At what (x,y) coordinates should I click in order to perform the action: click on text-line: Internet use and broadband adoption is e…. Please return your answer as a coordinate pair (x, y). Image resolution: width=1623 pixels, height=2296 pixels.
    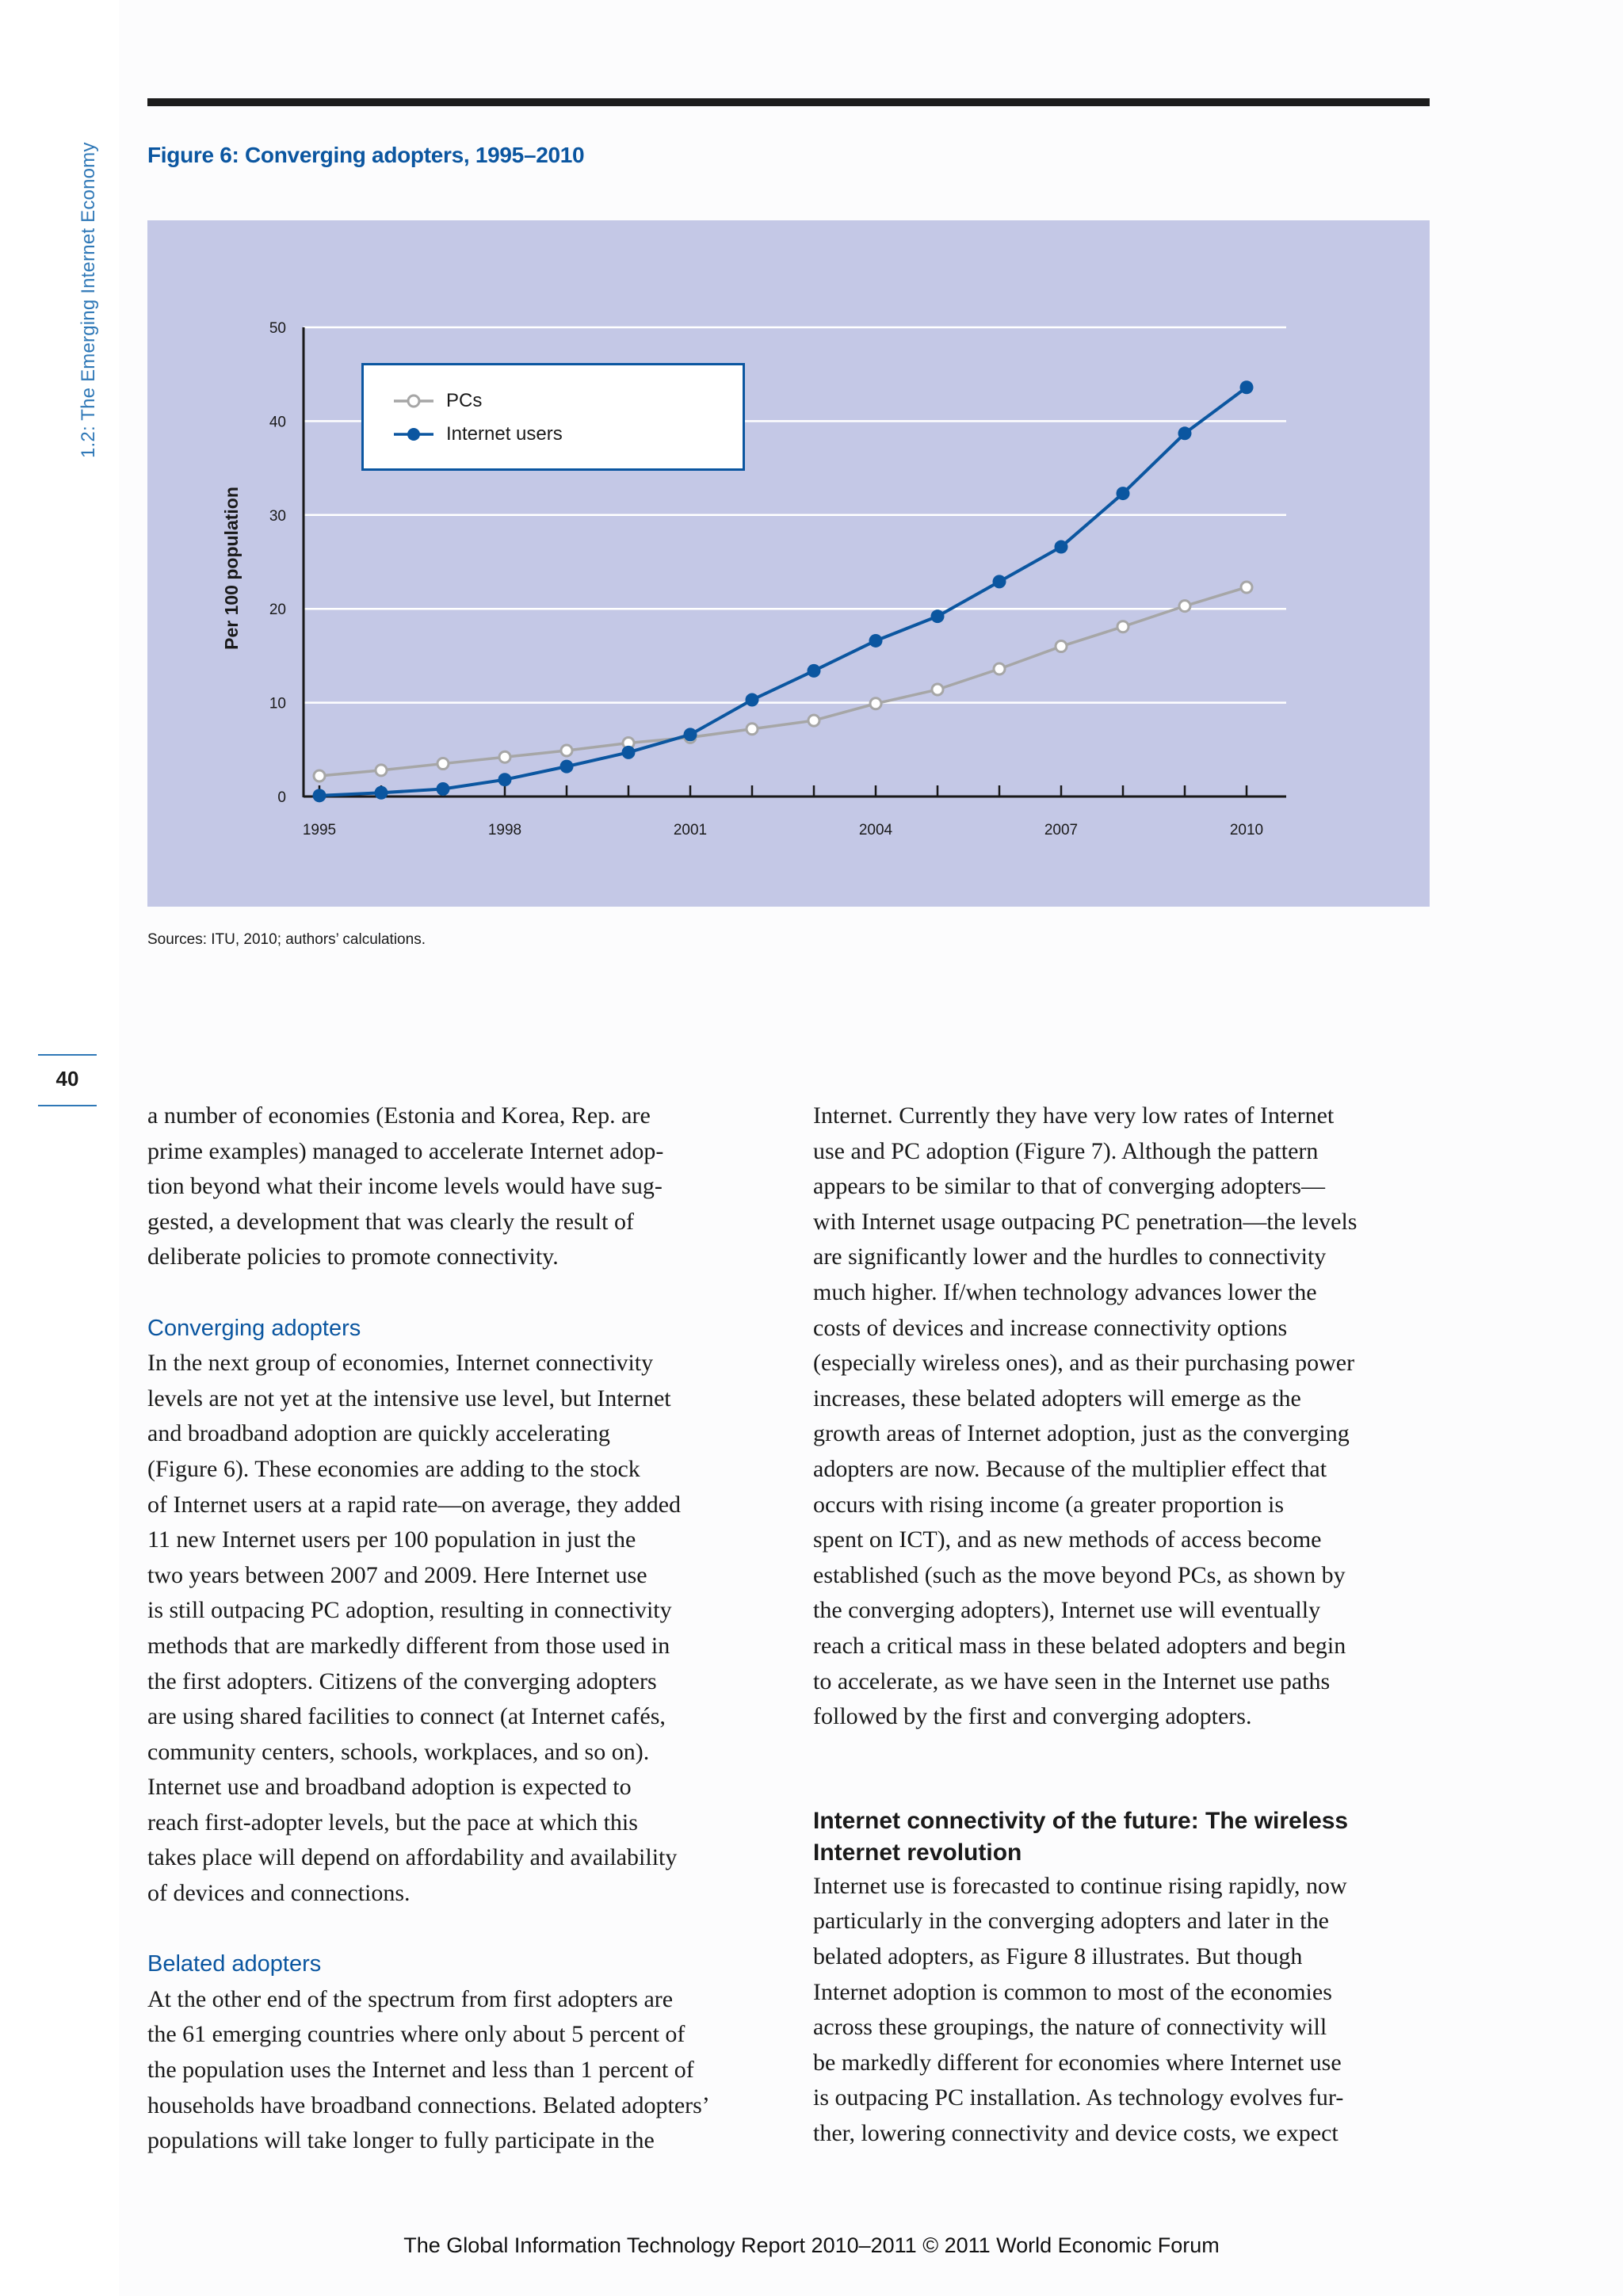
    Looking at the image, I should click on (390, 1787).